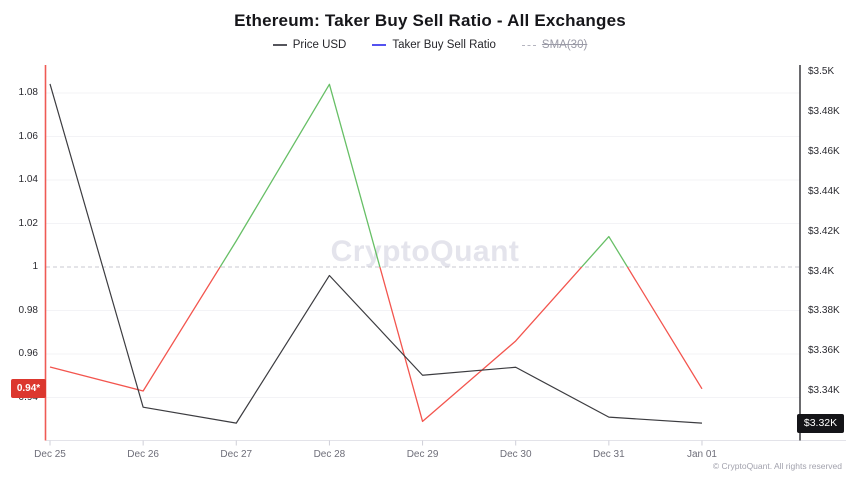 The height and width of the screenshot is (484, 860). I want to click on price-last-value-badge: $3.32K, so click(820, 423).